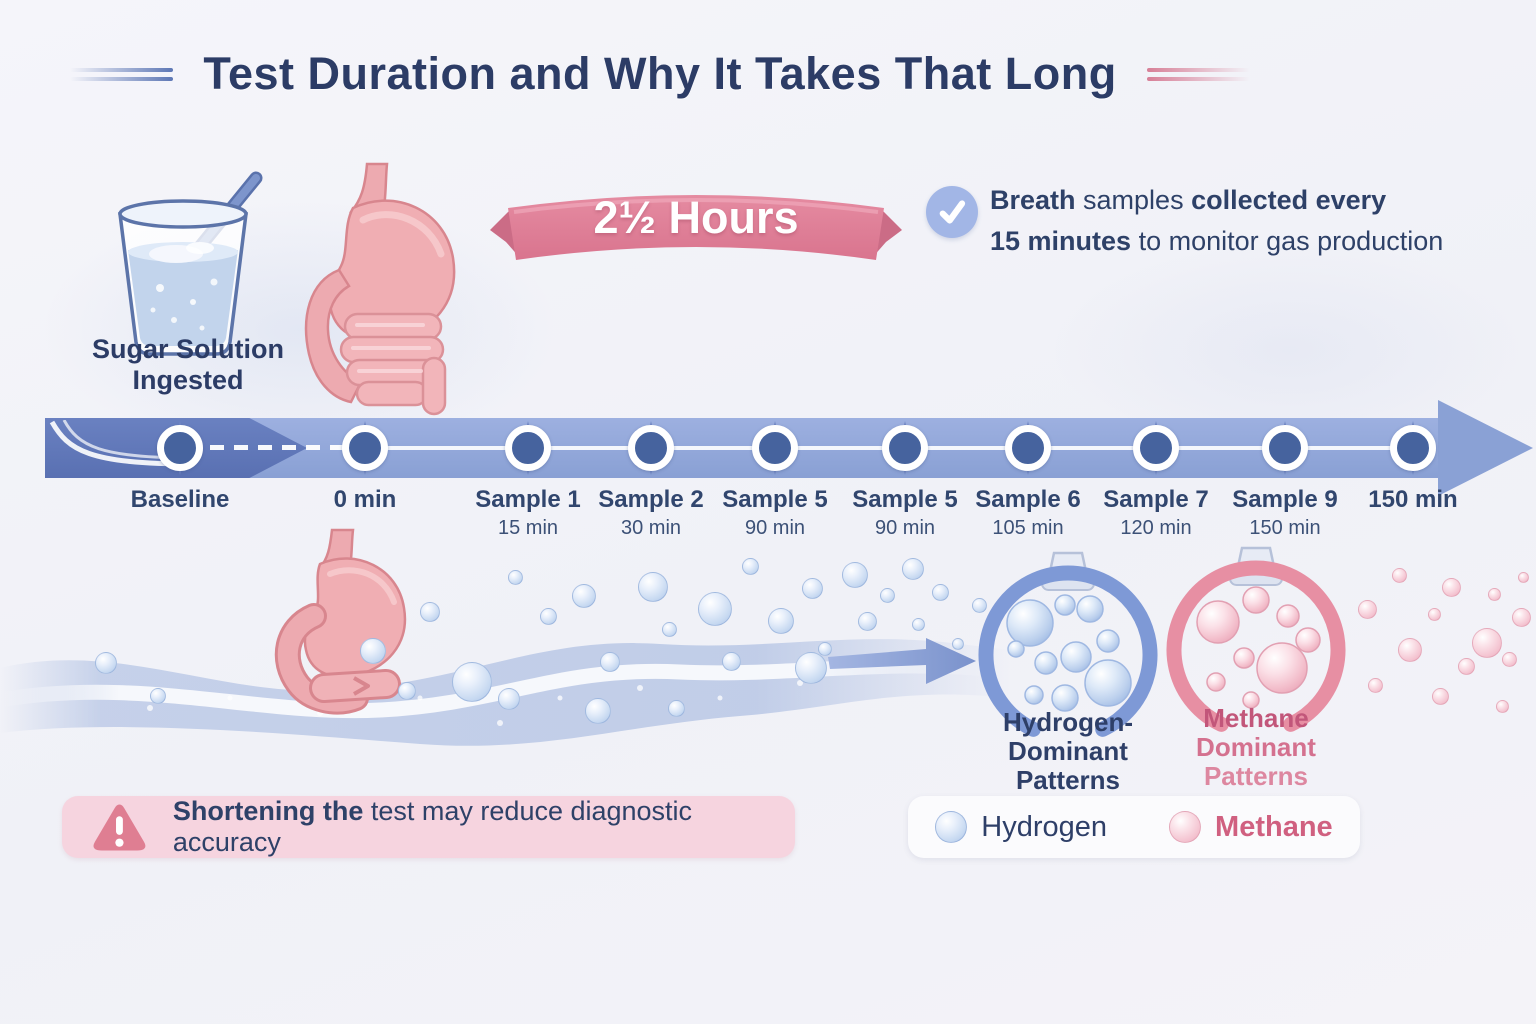  Describe the element at coordinates (1485, 448) in the screenshot. I see `timeline-arrowhead` at that location.